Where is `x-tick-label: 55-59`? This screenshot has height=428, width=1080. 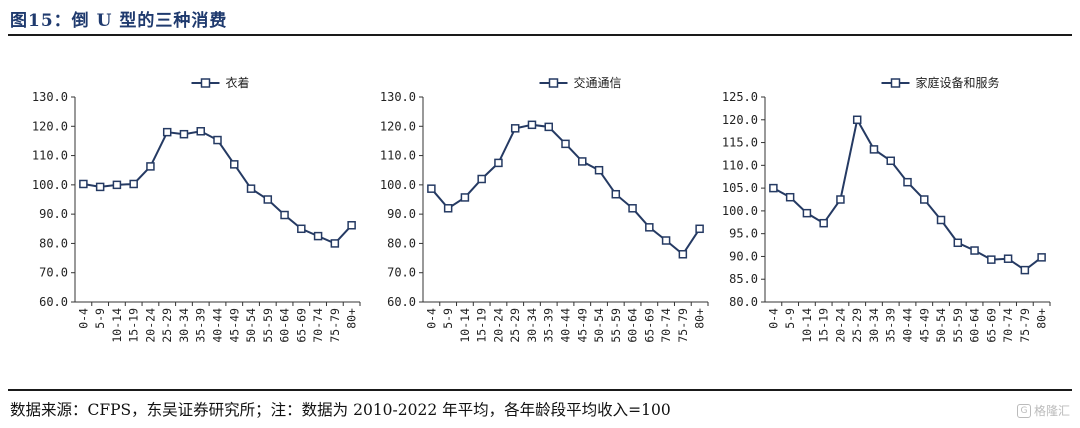 x-tick-label: 55-59 is located at coordinates (958, 325).